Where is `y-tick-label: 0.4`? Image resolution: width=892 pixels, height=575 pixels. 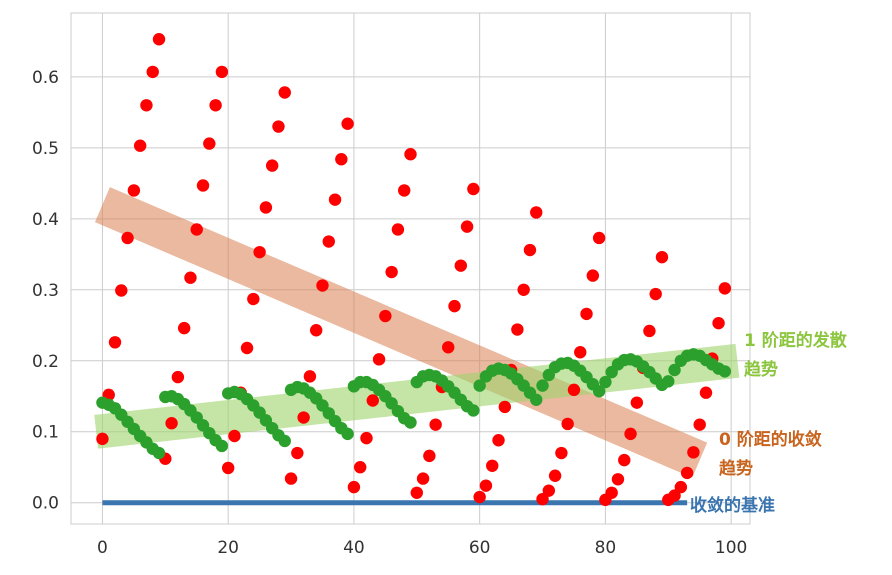
y-tick-label: 0.4 is located at coordinates (45, 220).